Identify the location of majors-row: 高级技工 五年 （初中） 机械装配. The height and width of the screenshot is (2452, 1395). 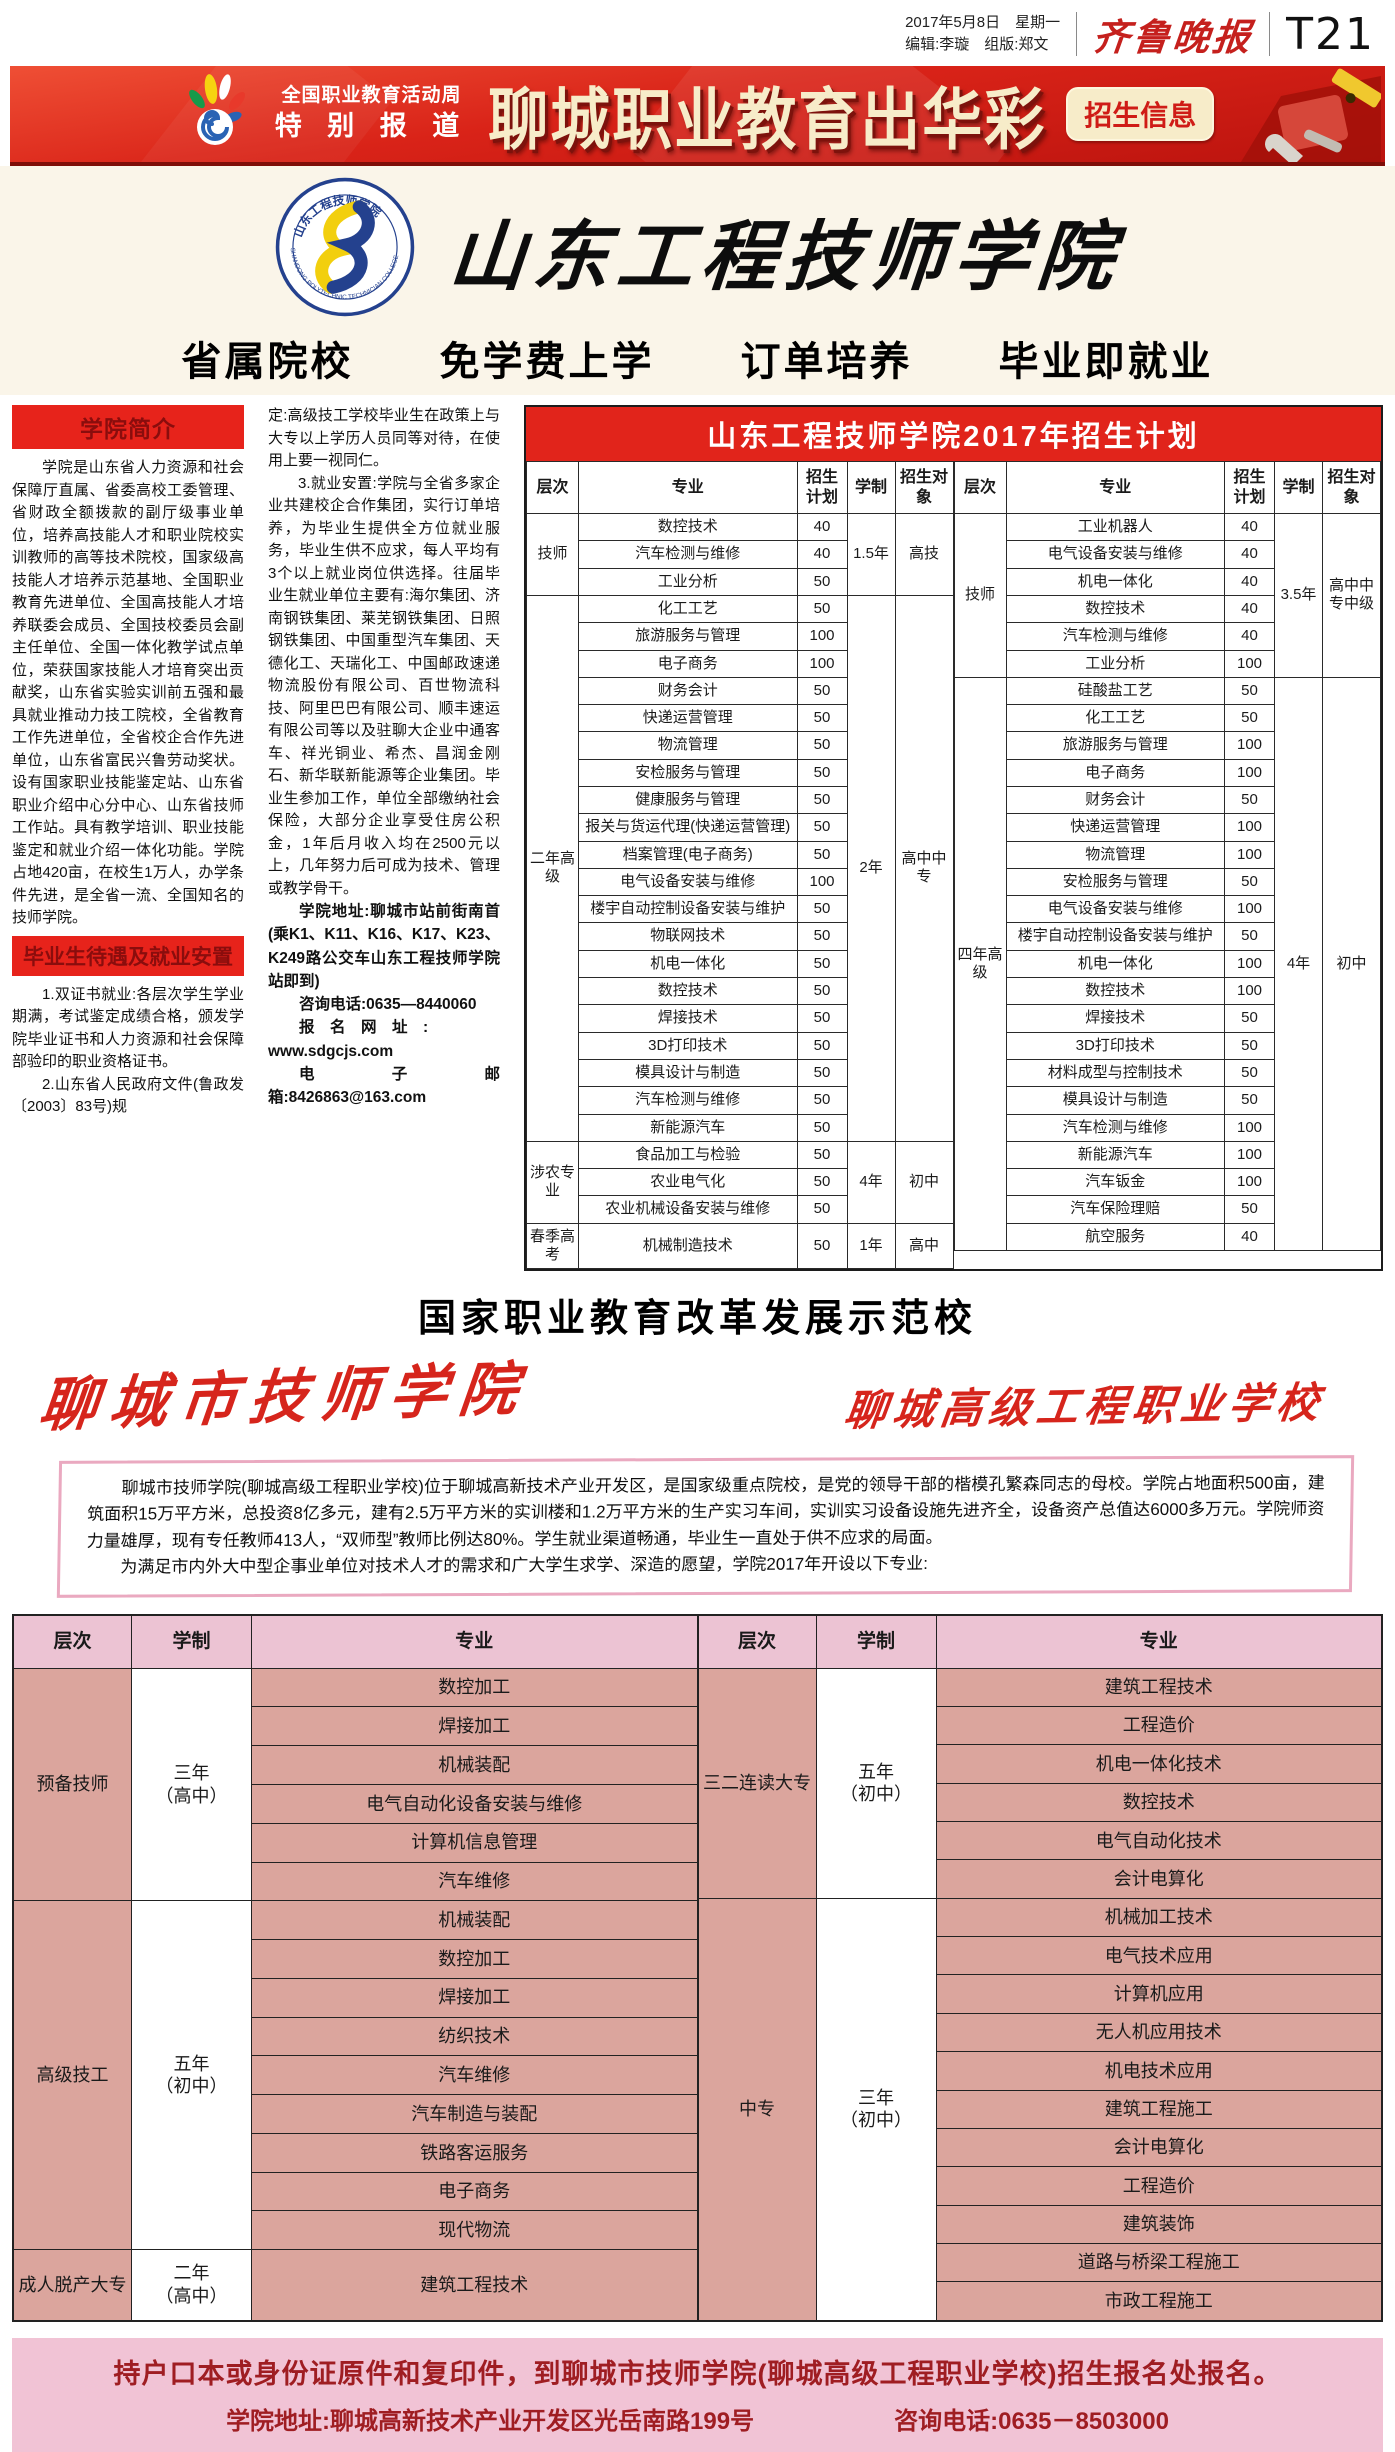
(355, 2075).